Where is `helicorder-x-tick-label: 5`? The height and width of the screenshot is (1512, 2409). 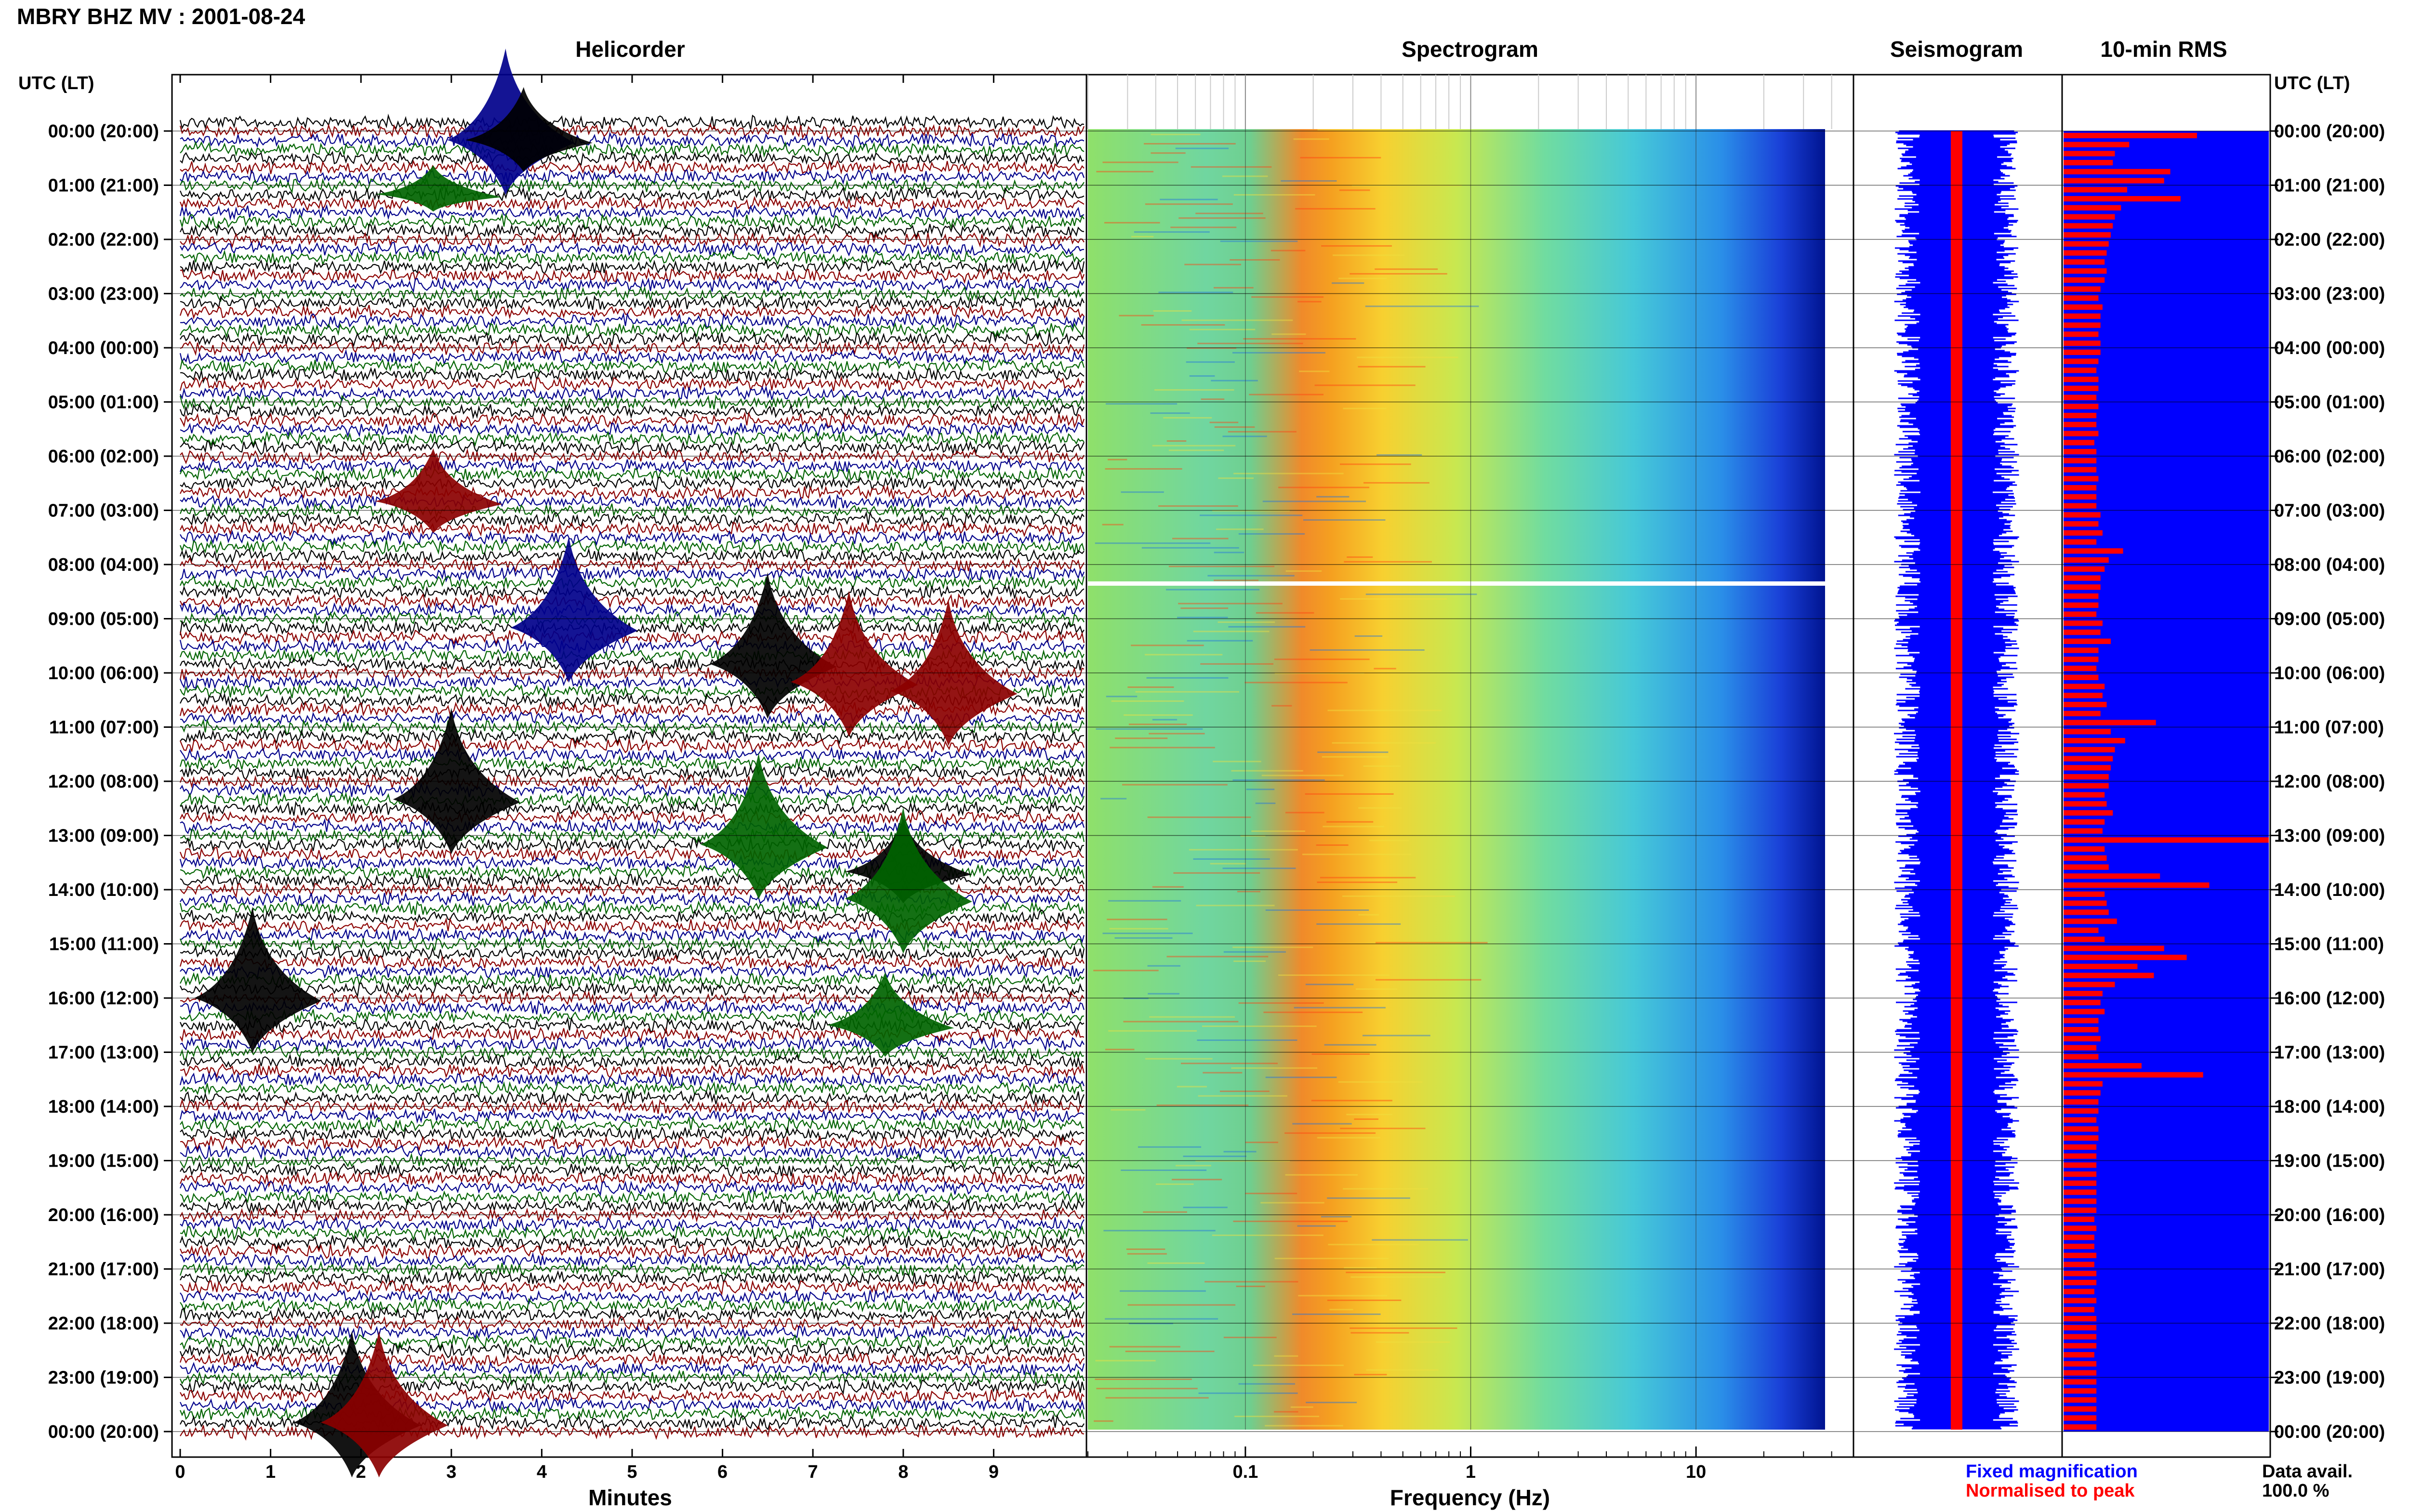 helicorder-x-tick-label: 5 is located at coordinates (632, 1472).